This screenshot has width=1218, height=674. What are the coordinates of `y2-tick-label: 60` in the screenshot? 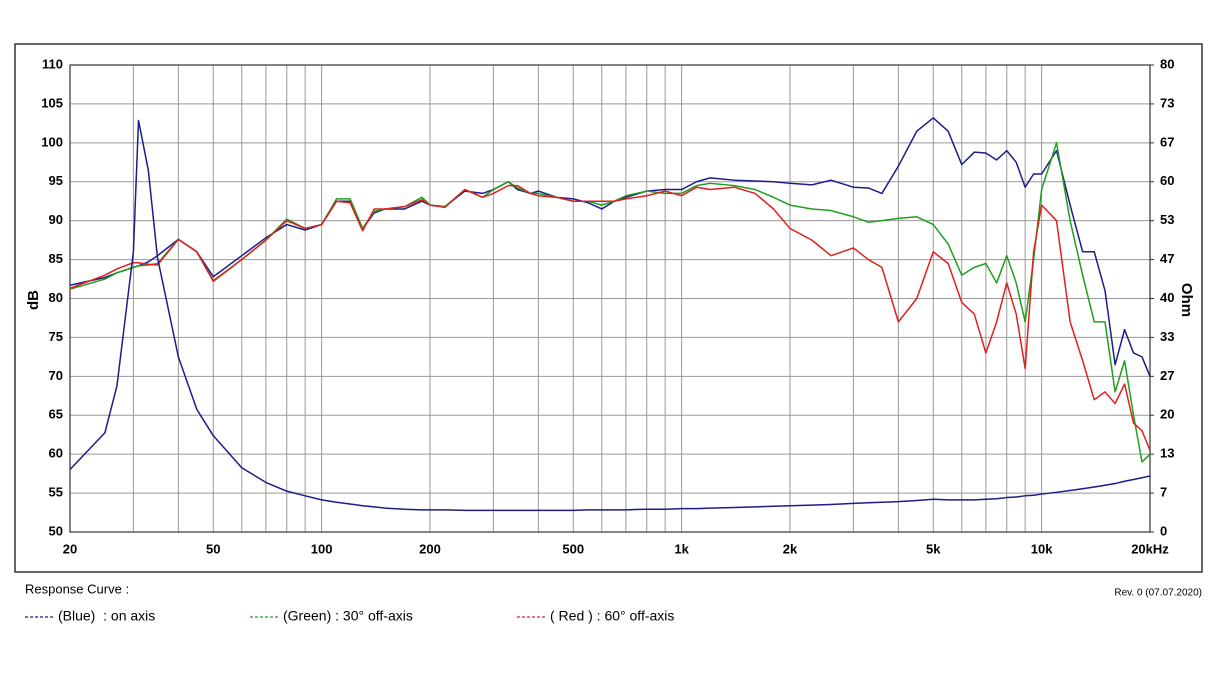 It's located at (1167, 180).